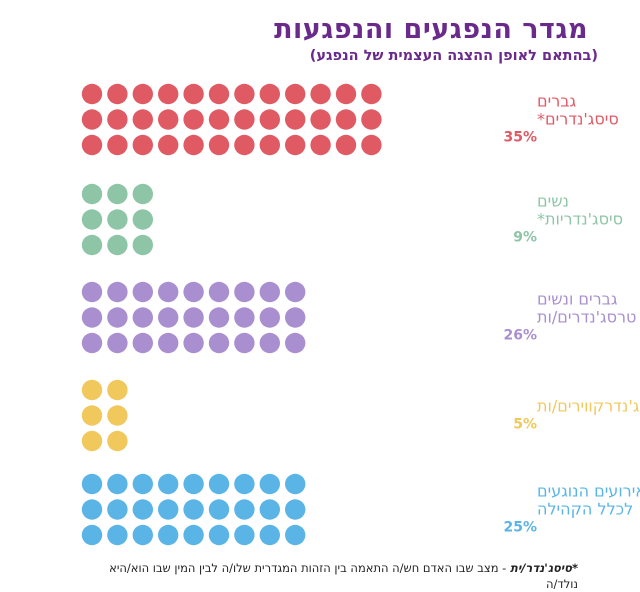  What do you see at coordinates (543, 568) in the screenshot?
I see `footnote-term: *סיסג'נדר/ית` at bounding box center [543, 568].